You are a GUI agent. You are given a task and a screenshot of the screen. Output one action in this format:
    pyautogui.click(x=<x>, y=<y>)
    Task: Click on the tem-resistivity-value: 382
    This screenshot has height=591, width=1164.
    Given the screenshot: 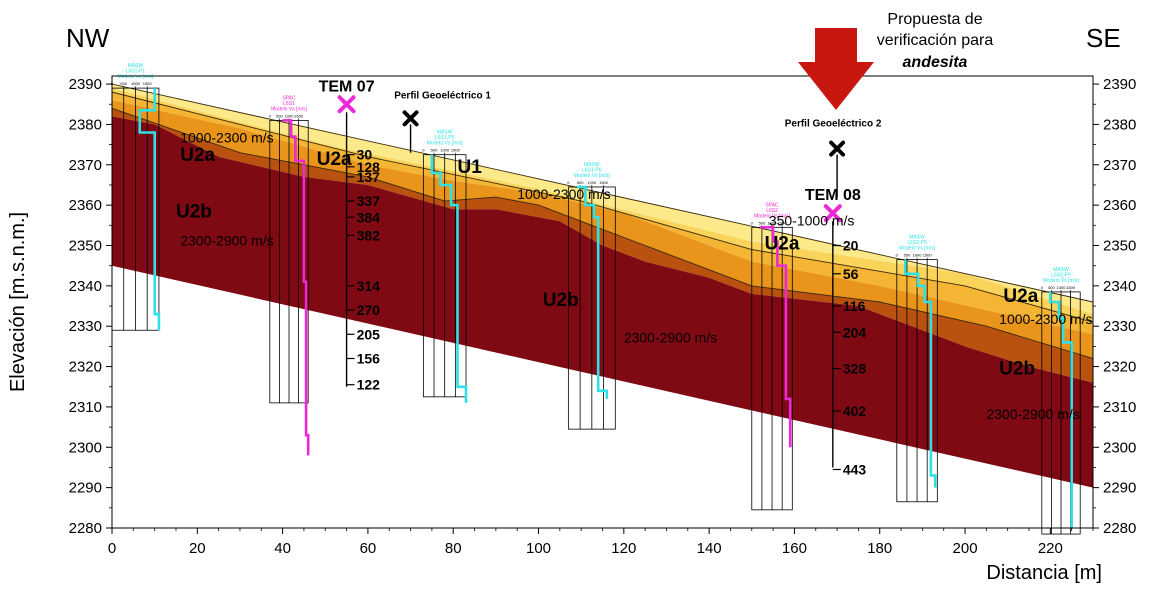 What is the action you would take?
    pyautogui.click(x=369, y=235)
    